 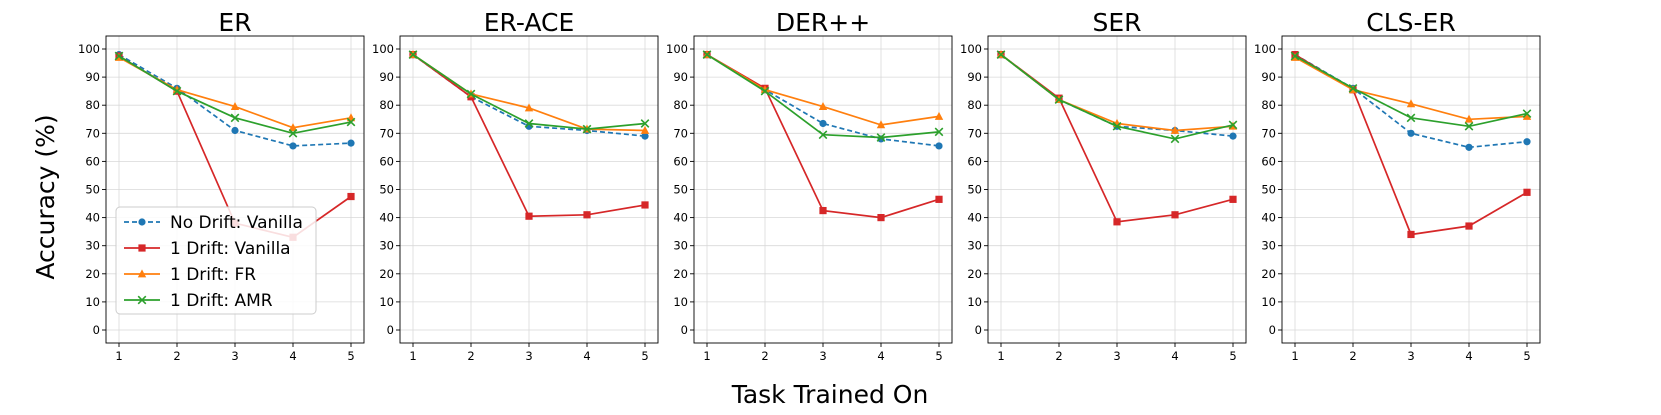 What do you see at coordinates (142, 300) in the screenshot?
I see `legend-marker` at bounding box center [142, 300].